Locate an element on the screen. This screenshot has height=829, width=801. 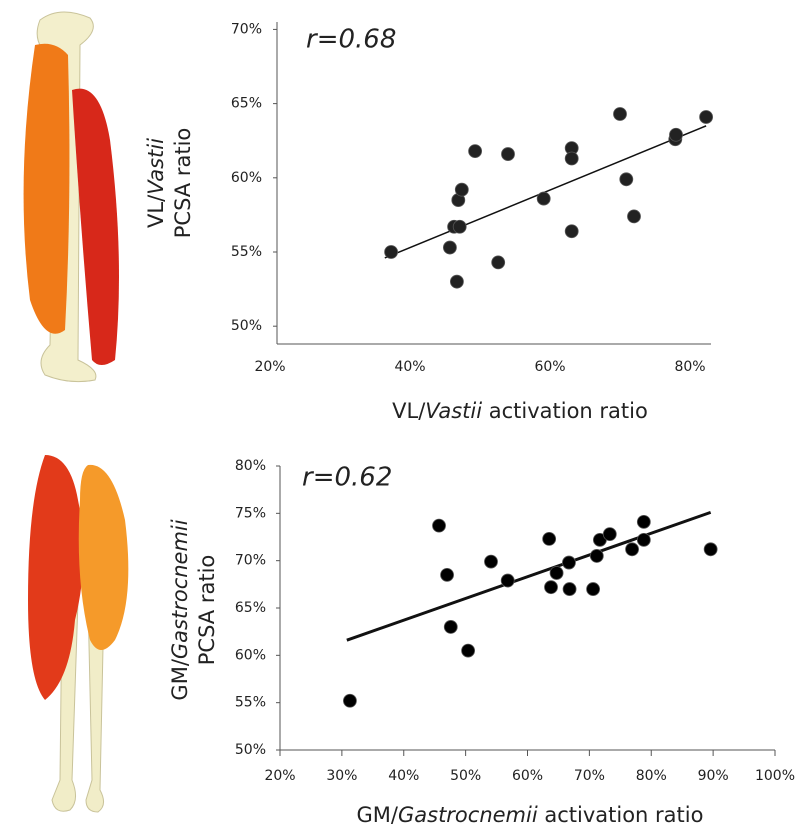
x-label-part: Vastii is located at coordinates (453, 411).